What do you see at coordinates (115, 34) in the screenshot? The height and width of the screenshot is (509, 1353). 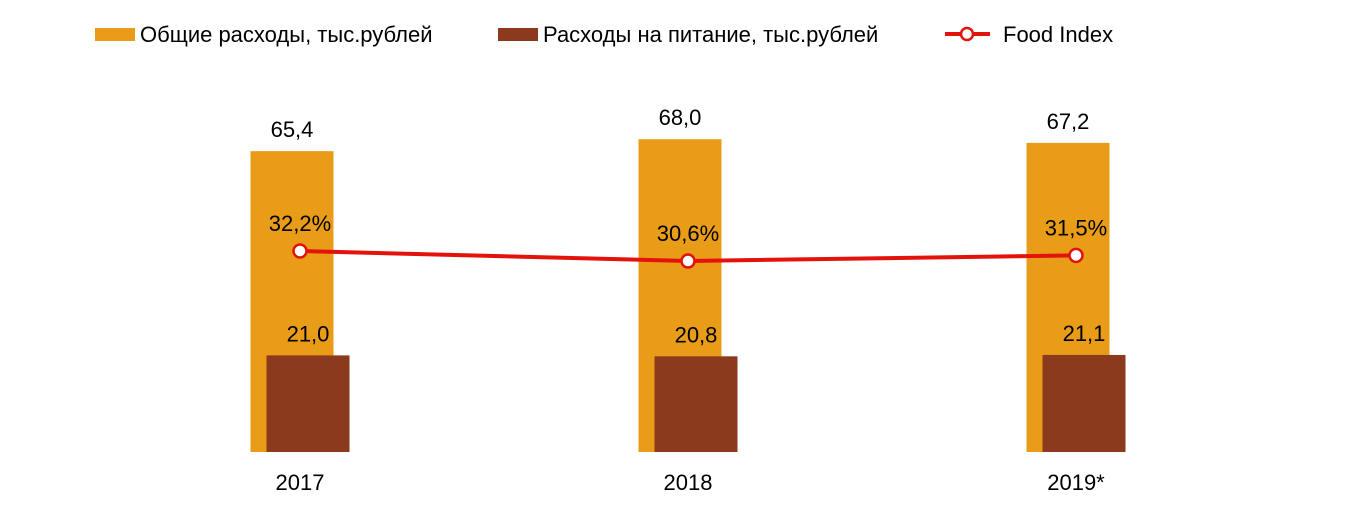 I see `legend-swatch-total` at bounding box center [115, 34].